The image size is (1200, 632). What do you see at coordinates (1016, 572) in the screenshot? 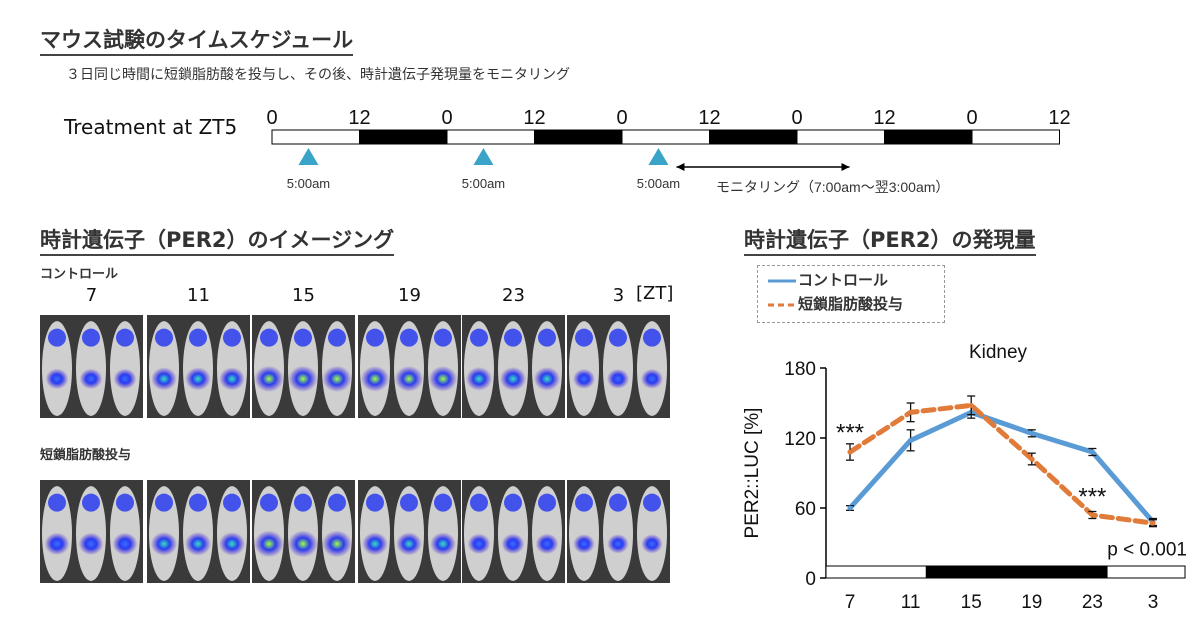
I see `dark-phase-bar` at bounding box center [1016, 572].